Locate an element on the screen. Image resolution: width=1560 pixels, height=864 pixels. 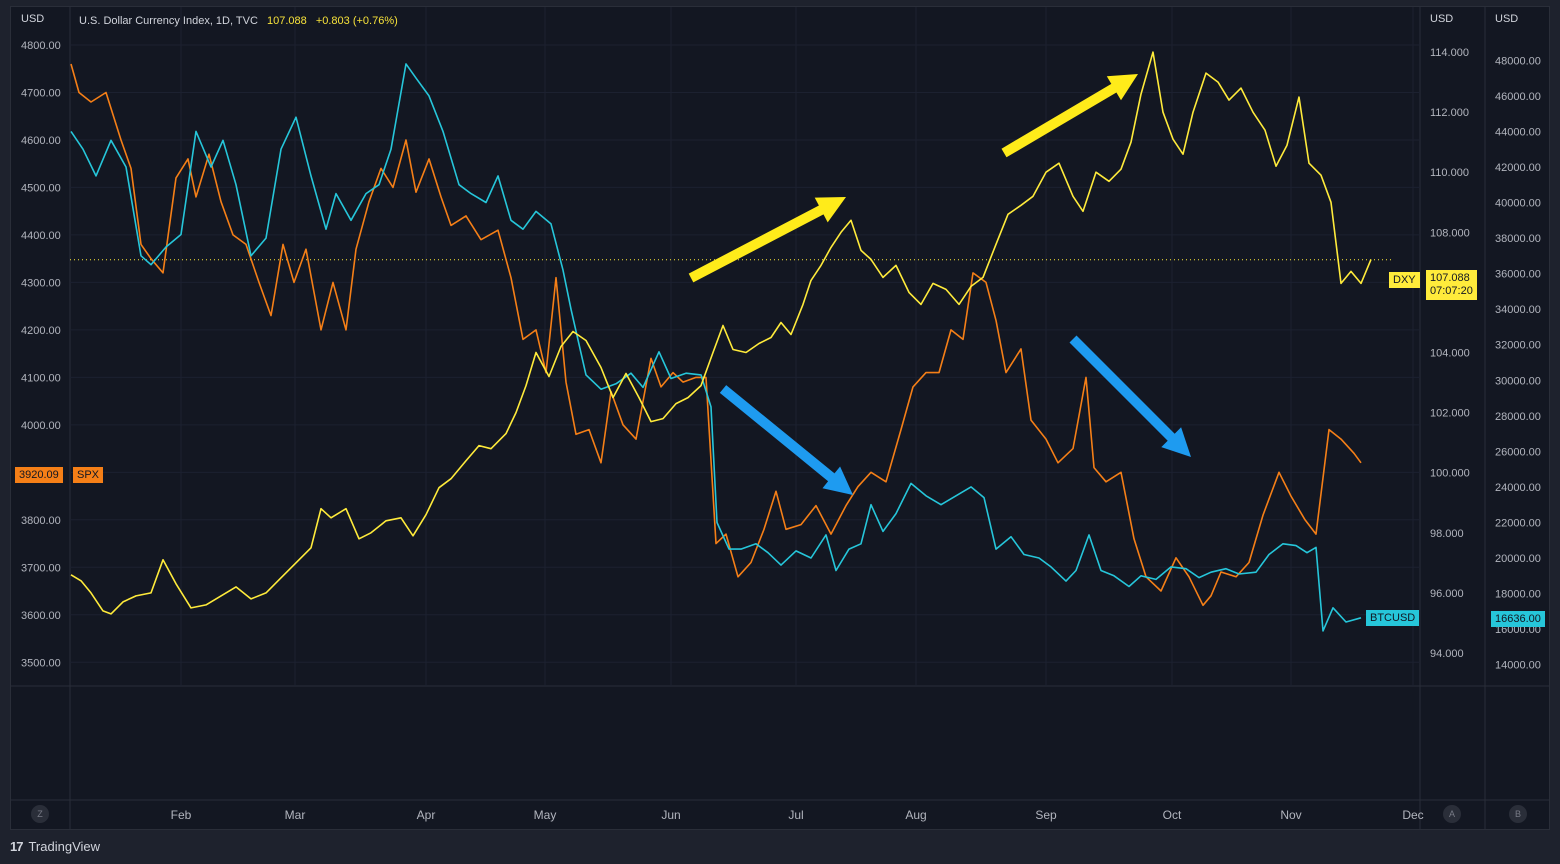
symbol-title: U.S. Dollar Currency Index, 1D, TVC is located at coordinates (168, 21).